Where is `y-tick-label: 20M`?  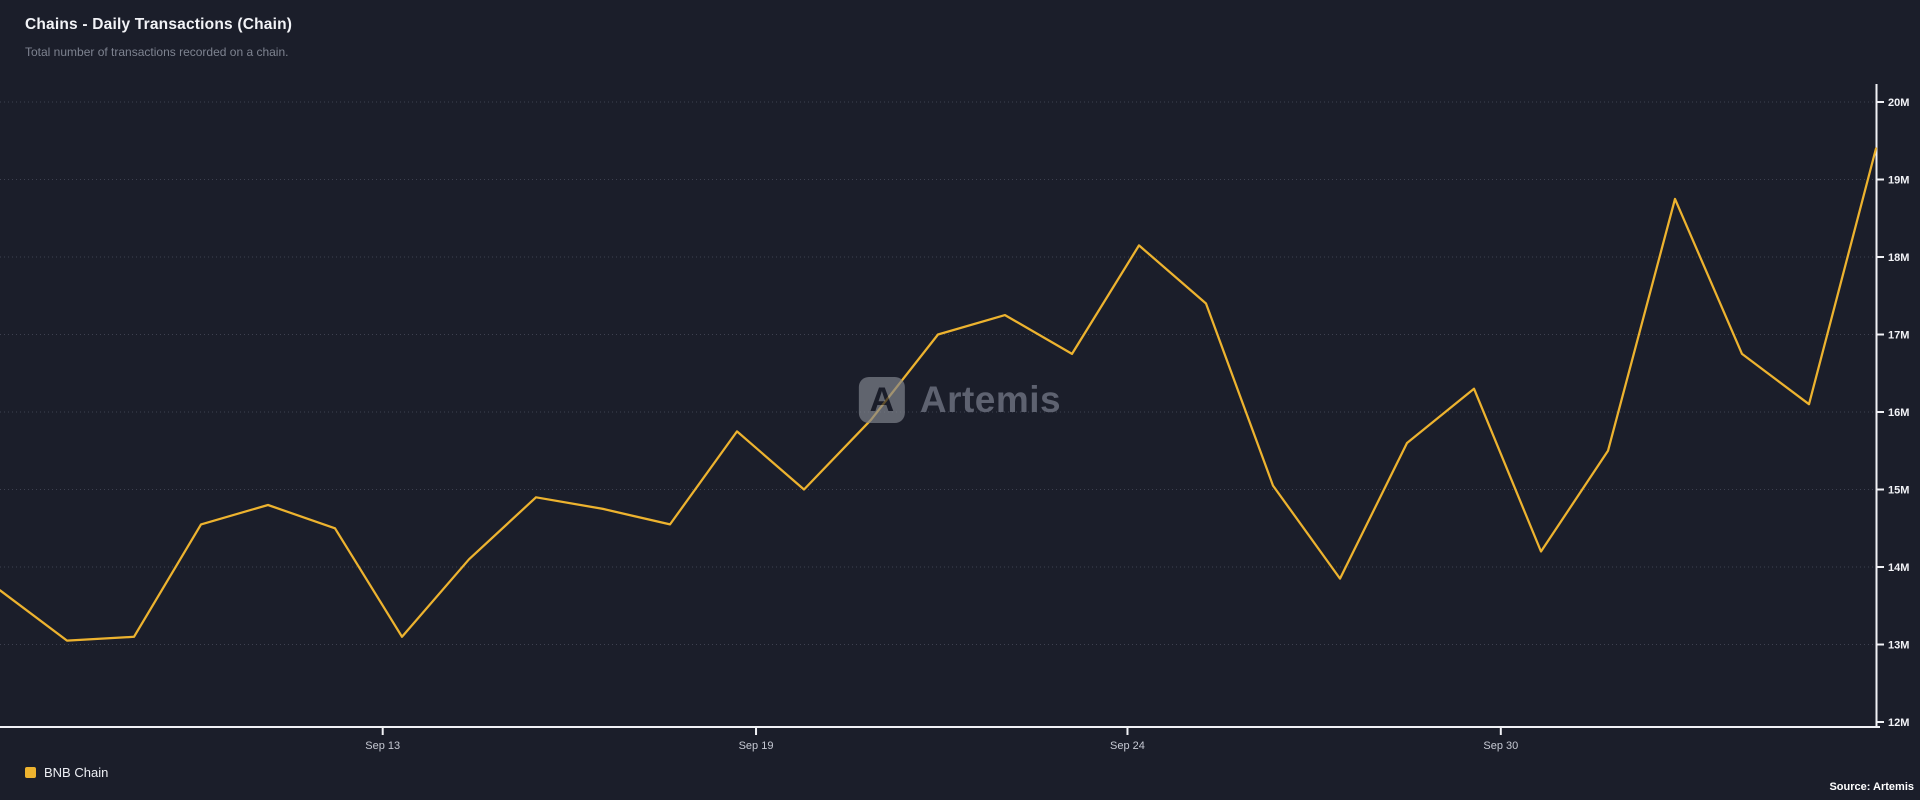
y-tick-label: 20M is located at coordinates (1898, 103).